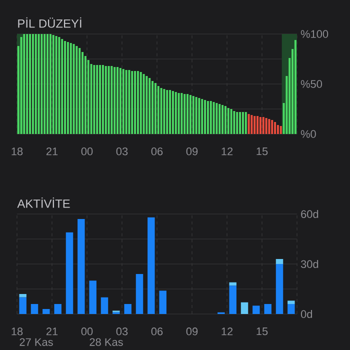 The width and height of the screenshot is (350, 350). I want to click on chart-title: PİL DÜZEYİ, so click(50, 22).